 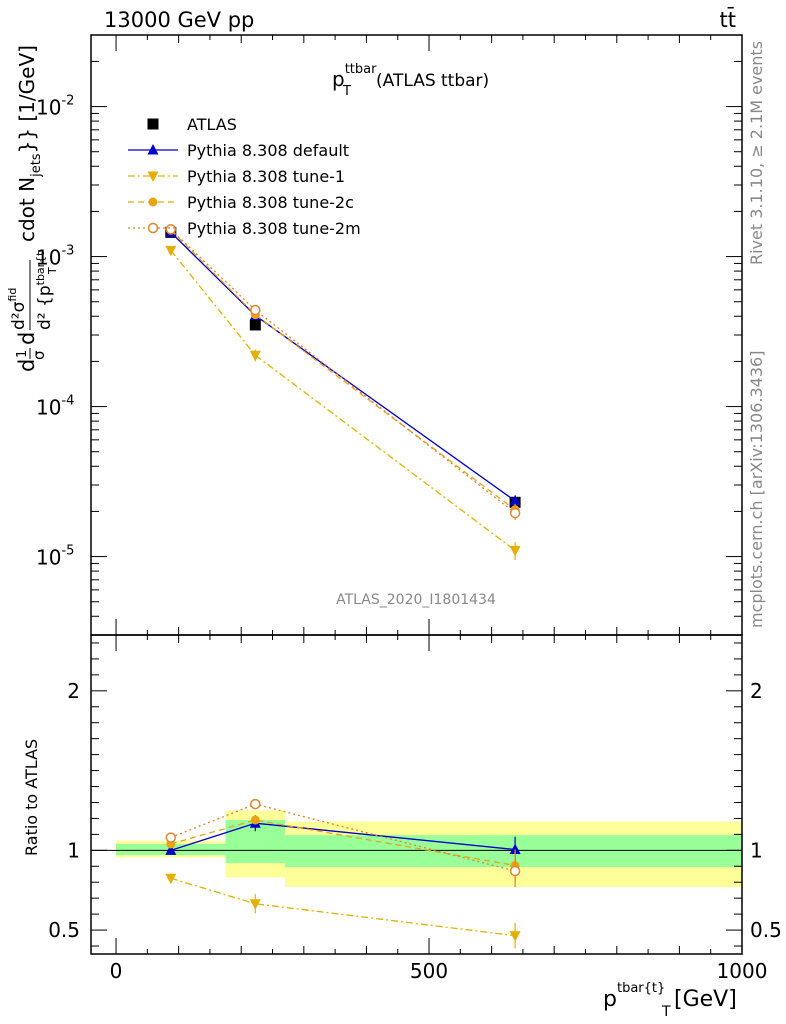 What do you see at coordinates (73, 691) in the screenshot?
I see `ratio-ytick-label: 2` at bounding box center [73, 691].